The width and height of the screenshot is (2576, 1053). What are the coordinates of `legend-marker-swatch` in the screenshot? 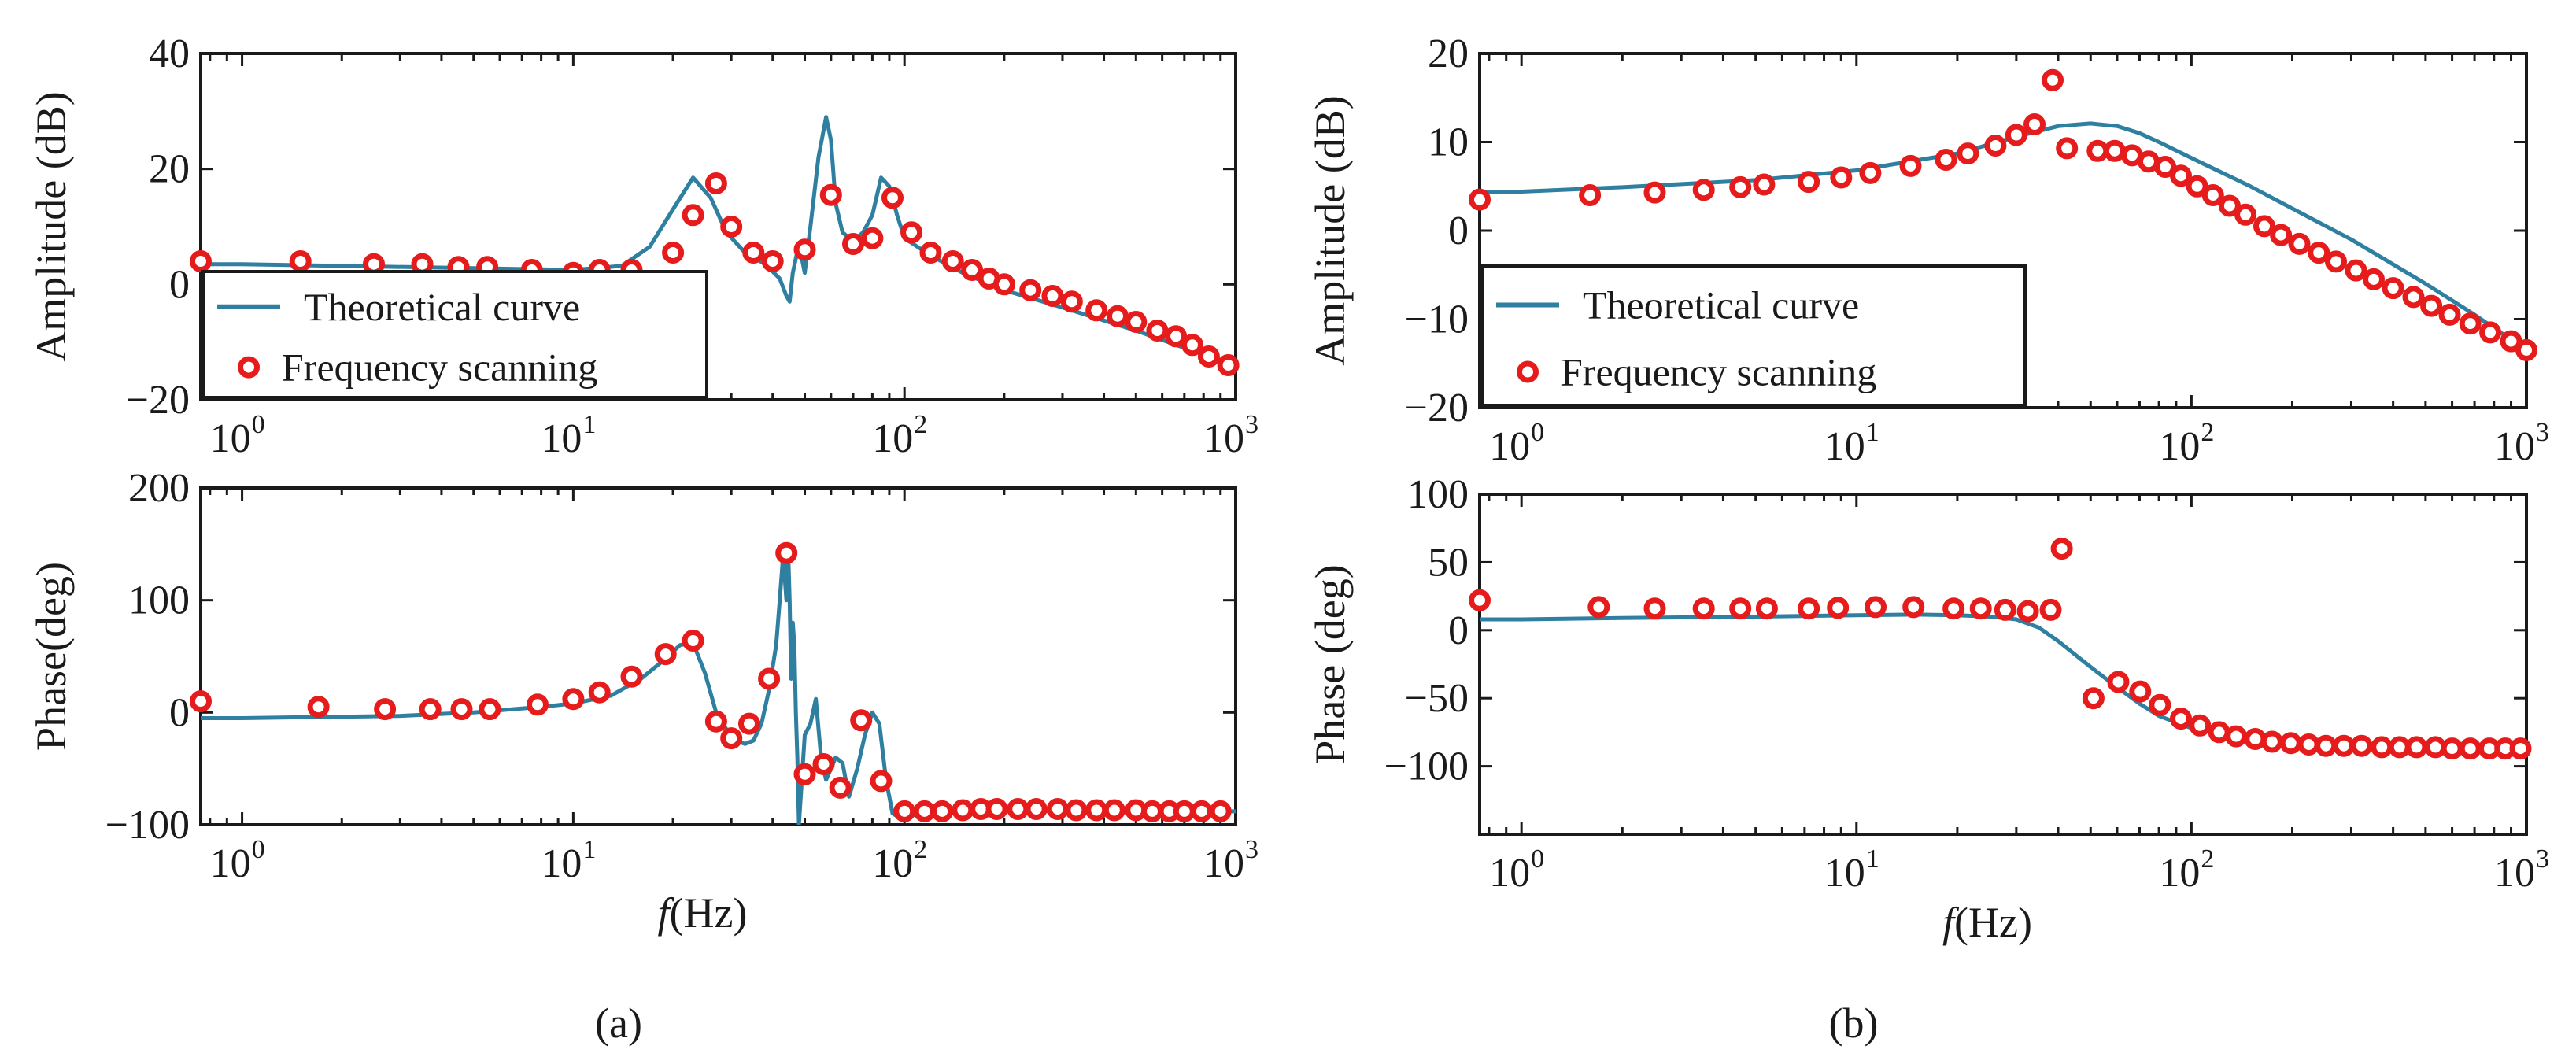 It's located at (1528, 372).